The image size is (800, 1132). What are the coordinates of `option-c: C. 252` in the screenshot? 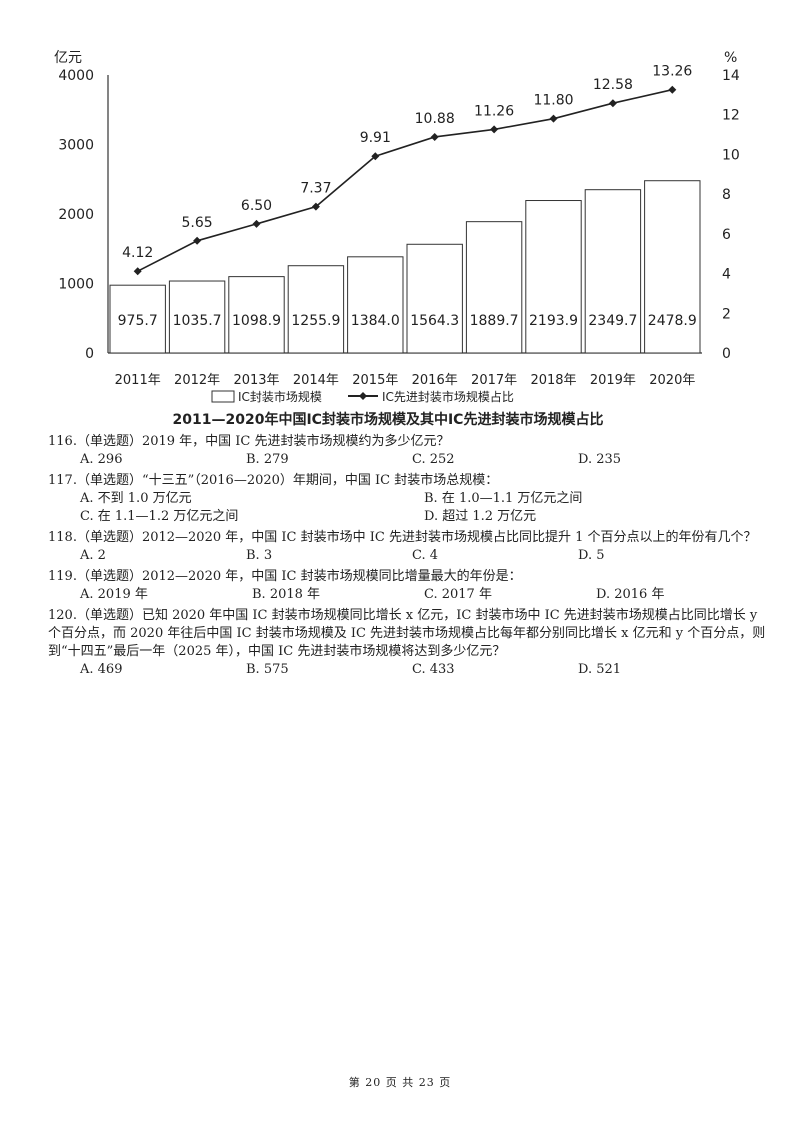 It's located at (433, 459).